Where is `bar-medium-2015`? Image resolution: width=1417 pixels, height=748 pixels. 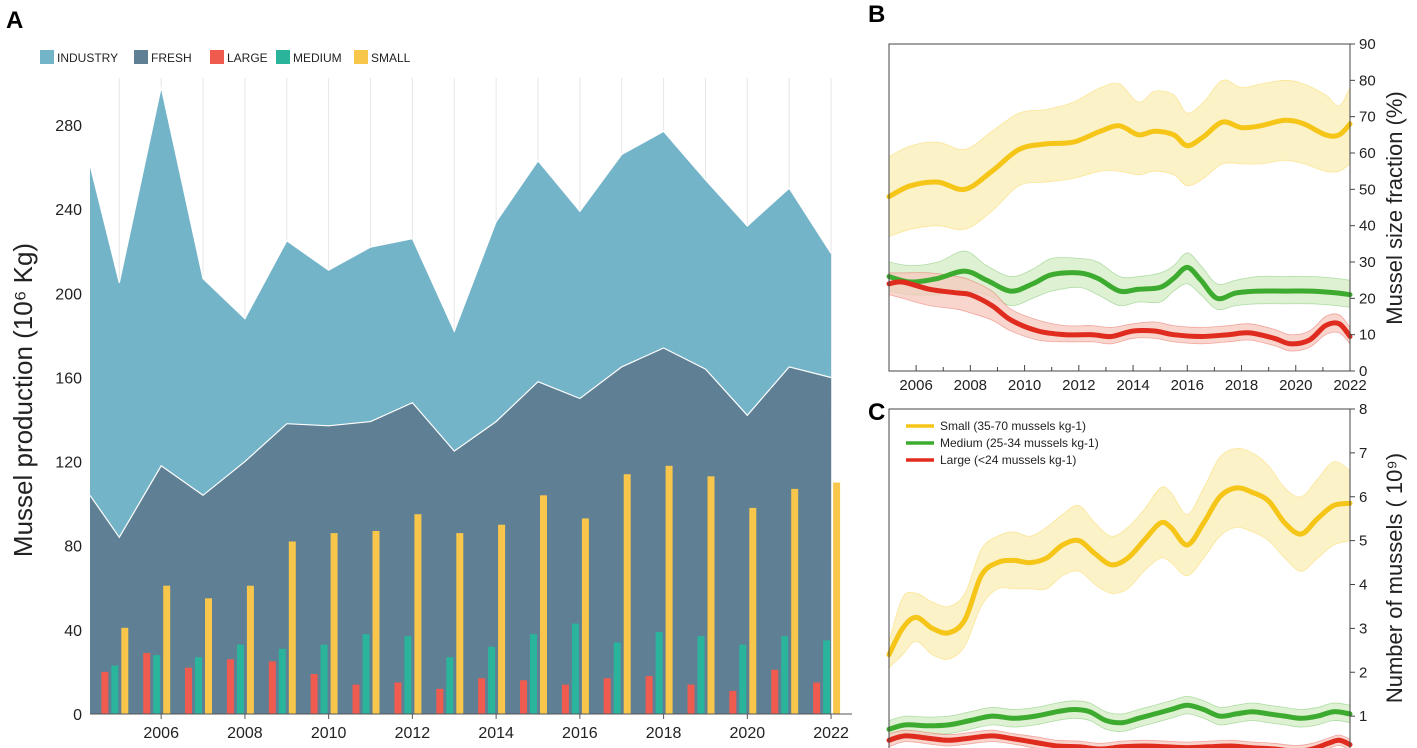 bar-medium-2015 is located at coordinates (533, 674).